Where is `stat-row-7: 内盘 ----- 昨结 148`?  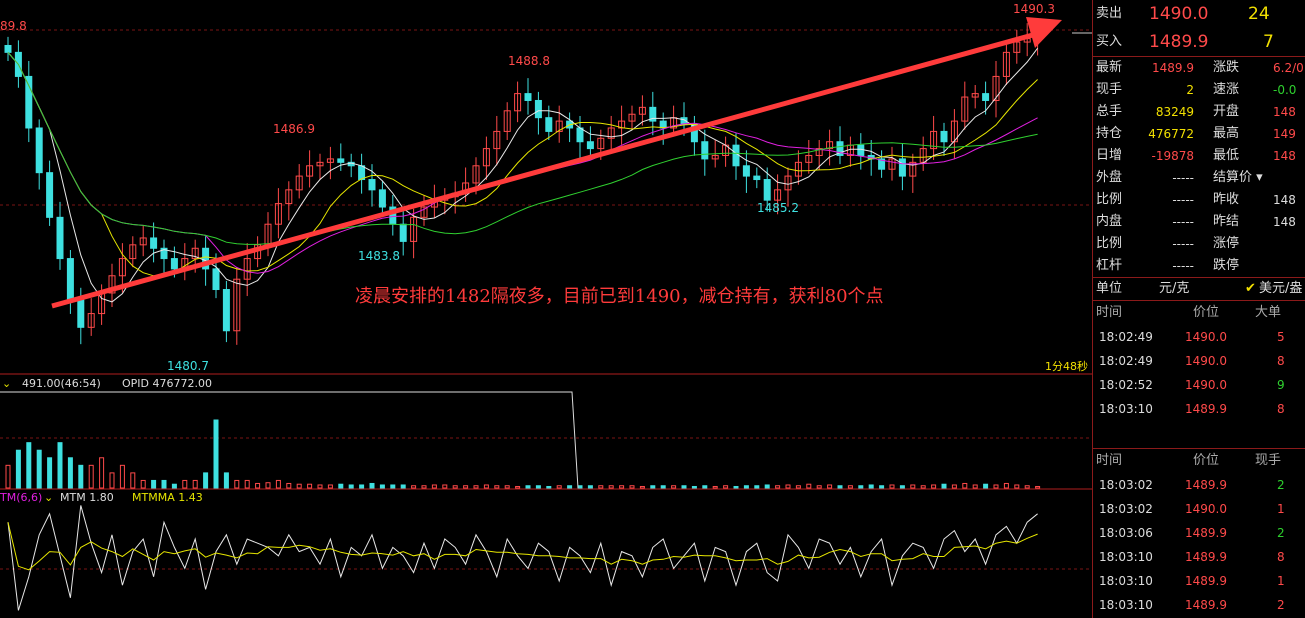
stat-row-7: 内盘 ----- 昨结 148 is located at coordinates (1199, 222).